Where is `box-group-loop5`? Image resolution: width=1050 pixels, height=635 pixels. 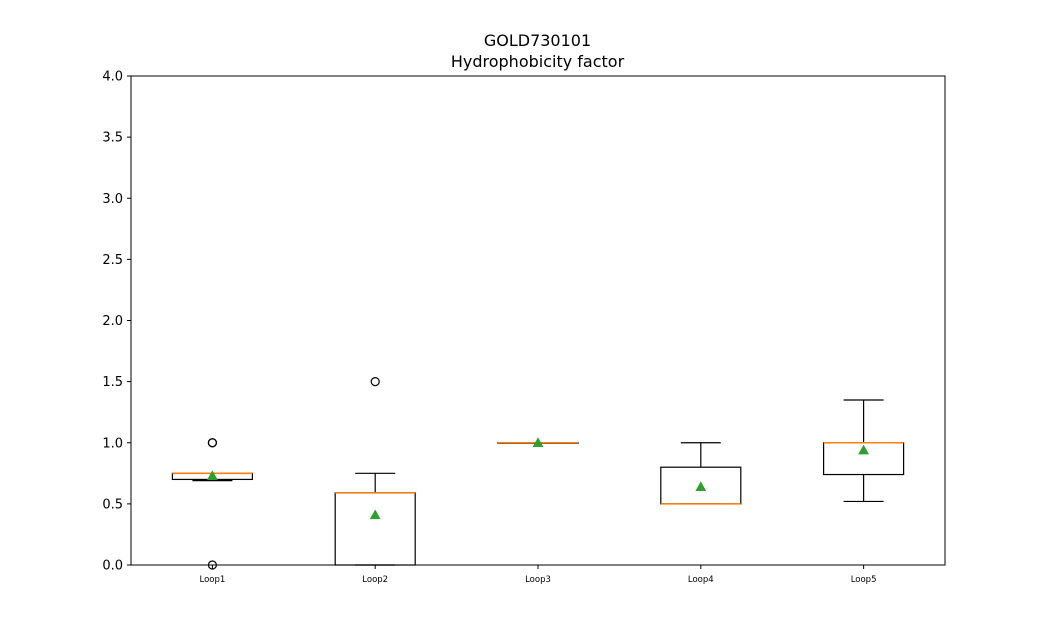
box-group-loop5 is located at coordinates (863, 451).